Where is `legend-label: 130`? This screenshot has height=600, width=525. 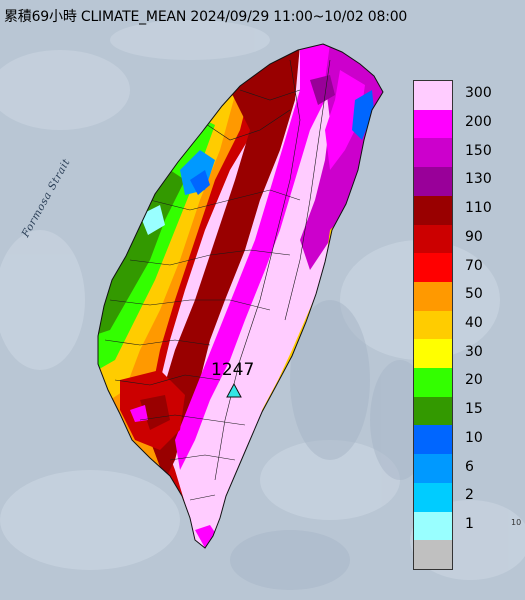
legend-label: 130 is located at coordinates (478, 179).